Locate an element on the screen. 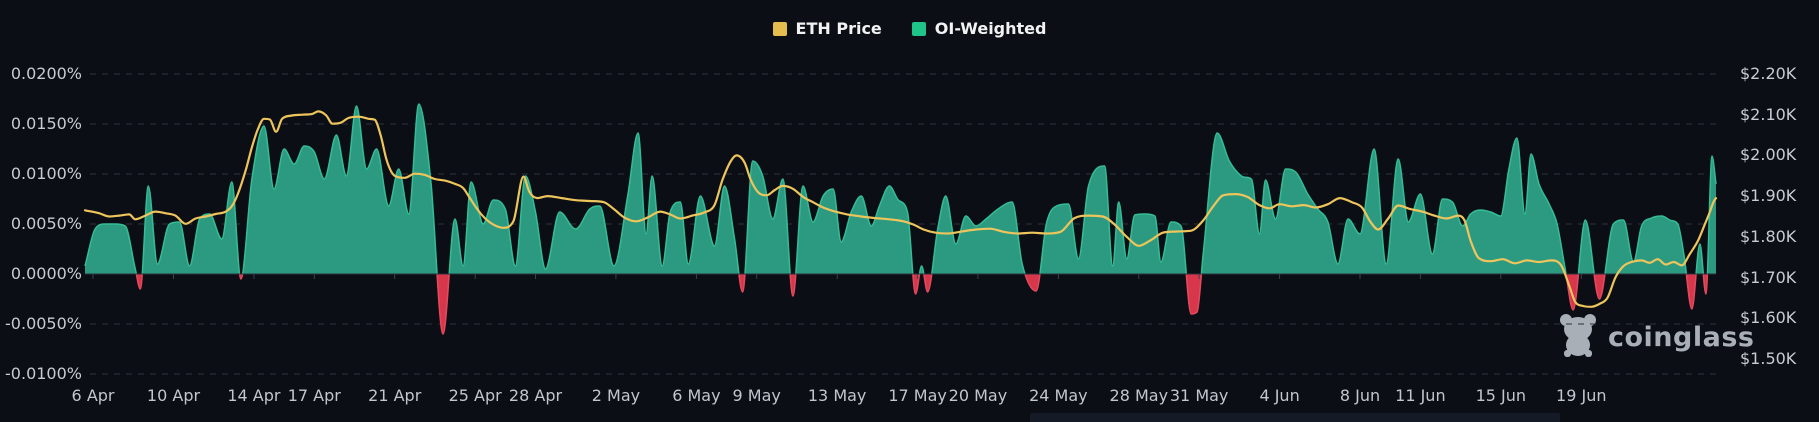 The height and width of the screenshot is (422, 1819). x-axis-label: 10 Apr is located at coordinates (173, 395).